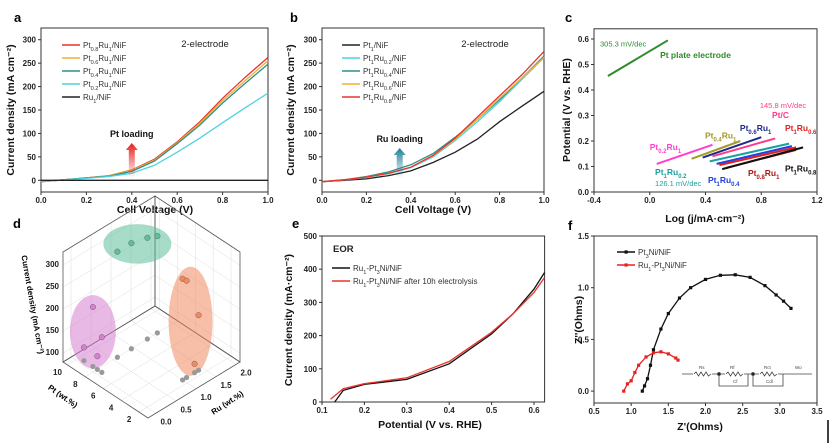 Image resolution: width=830 pixels, height=445 pixels. What do you see at coordinates (666, 148) in the screenshot?
I see `line-label: Pt0.2Ru1` at bounding box center [666, 148].